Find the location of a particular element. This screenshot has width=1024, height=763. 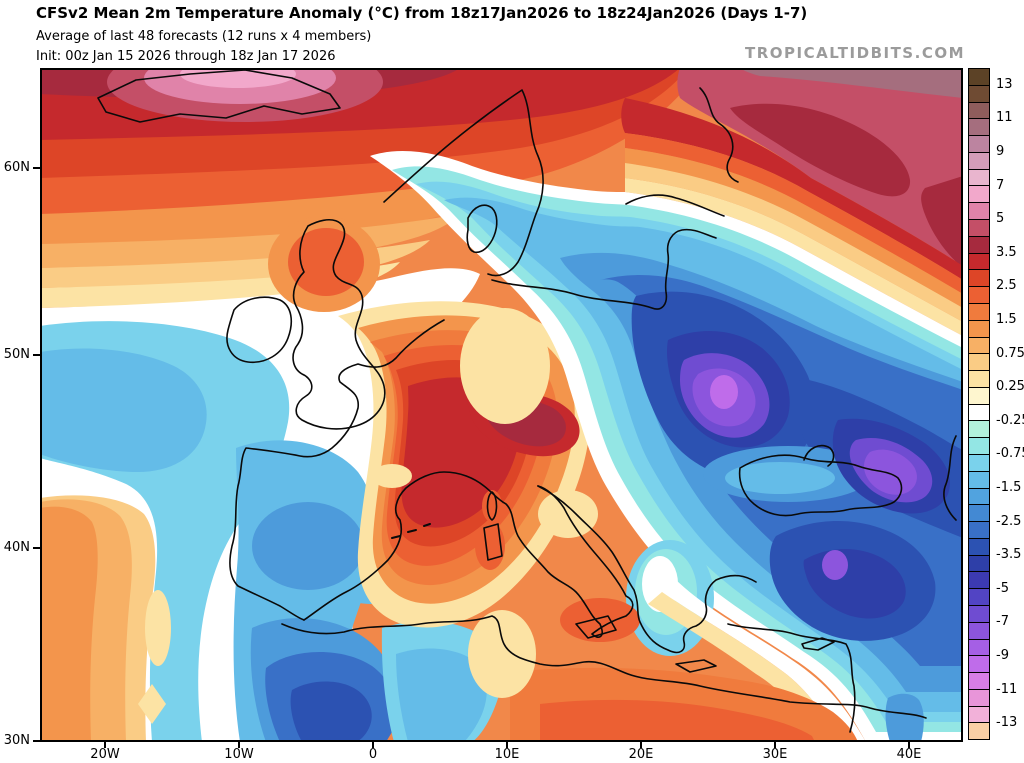

coast-crete is located at coordinates (696, 666).